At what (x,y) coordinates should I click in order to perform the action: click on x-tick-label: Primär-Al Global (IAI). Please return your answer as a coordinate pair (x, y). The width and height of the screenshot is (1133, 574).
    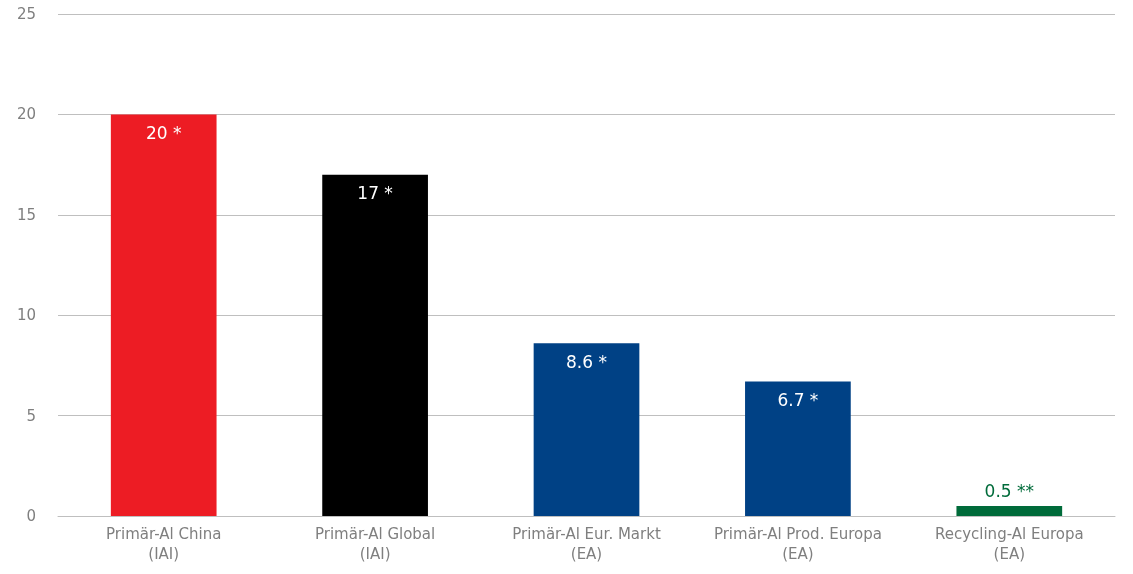
    Looking at the image, I should click on (375, 544).